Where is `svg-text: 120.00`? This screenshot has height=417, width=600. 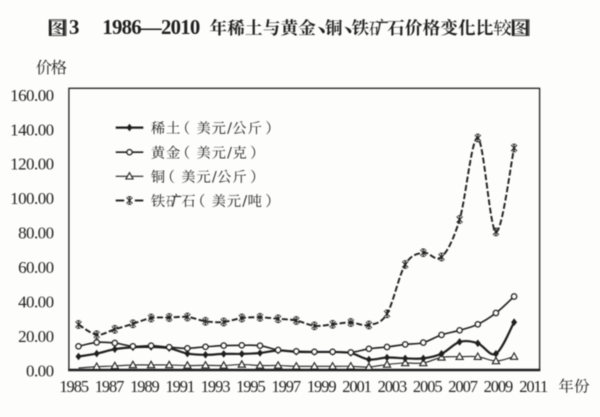 svg-text: 120.00 is located at coordinates (32, 164).